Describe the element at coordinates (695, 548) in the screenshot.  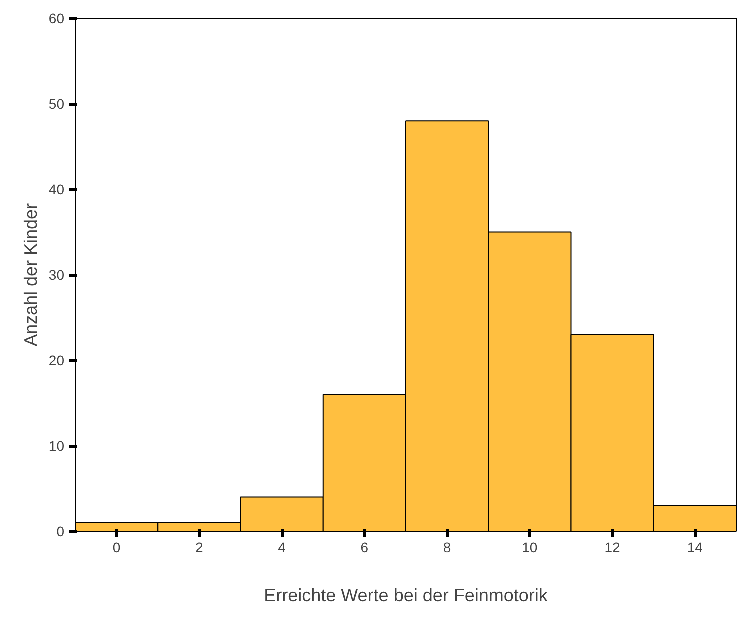
I see `x-tick-label: 14` at that location.